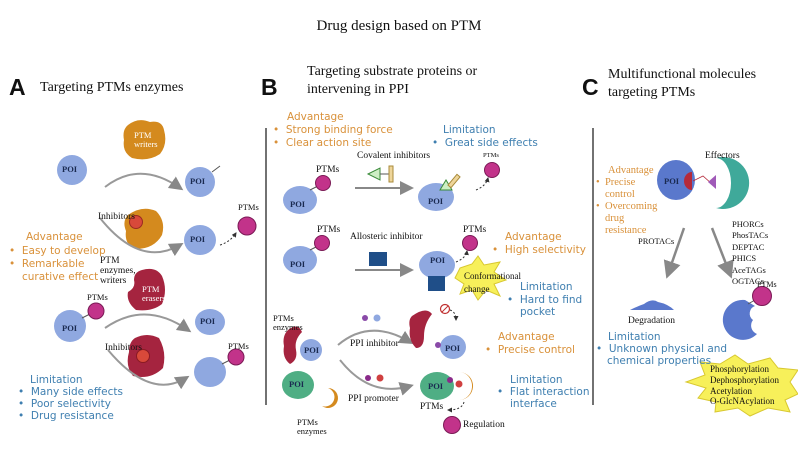 Image resolution: width=798 pixels, height=449 pixels. Describe the element at coordinates (373, 174) in the screenshot. I see `covalent-inhibitor-icon` at that location.